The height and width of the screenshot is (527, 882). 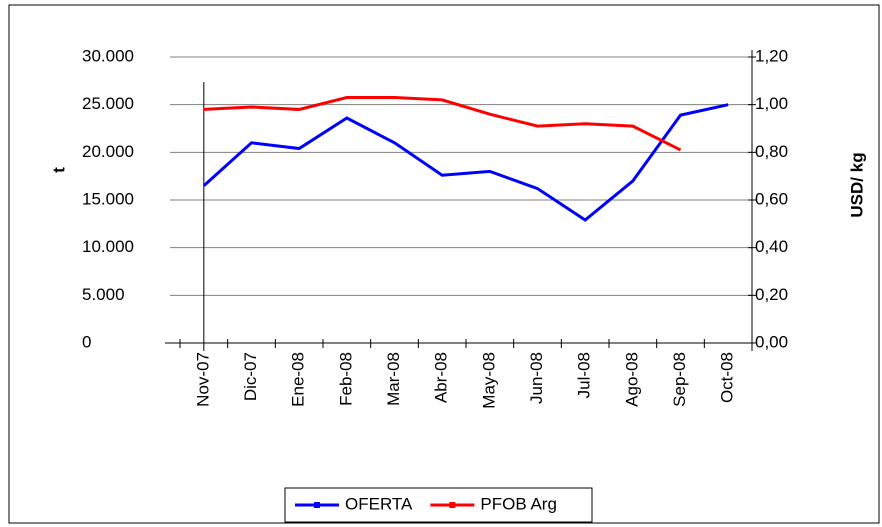 What do you see at coordinates (441, 377) in the screenshot?
I see `x-tick-label: Abr-08` at bounding box center [441, 377].